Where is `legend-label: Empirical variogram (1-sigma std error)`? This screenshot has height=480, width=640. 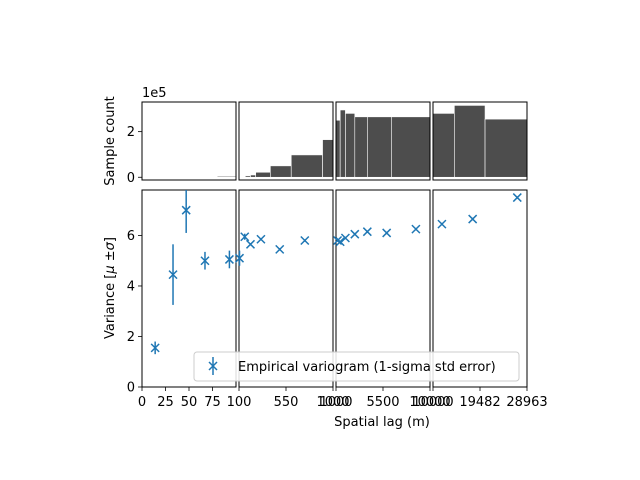
legend-label: Empirical variogram (1-sigma std error) is located at coordinates (367, 367).